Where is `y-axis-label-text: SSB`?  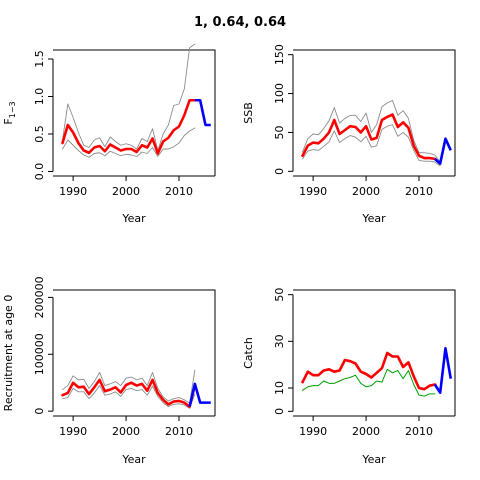
y-axis-label-text: SSB is located at coordinates (248, 113).